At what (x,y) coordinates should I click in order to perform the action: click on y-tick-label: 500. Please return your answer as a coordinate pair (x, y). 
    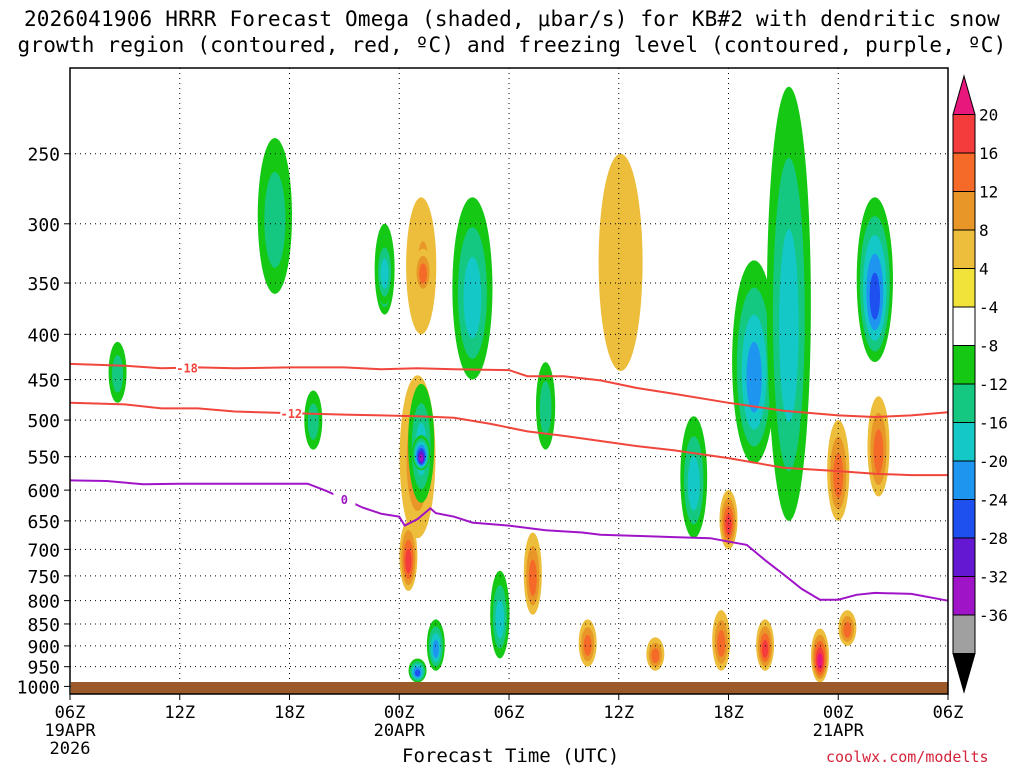
    Looking at the image, I should click on (43, 421).